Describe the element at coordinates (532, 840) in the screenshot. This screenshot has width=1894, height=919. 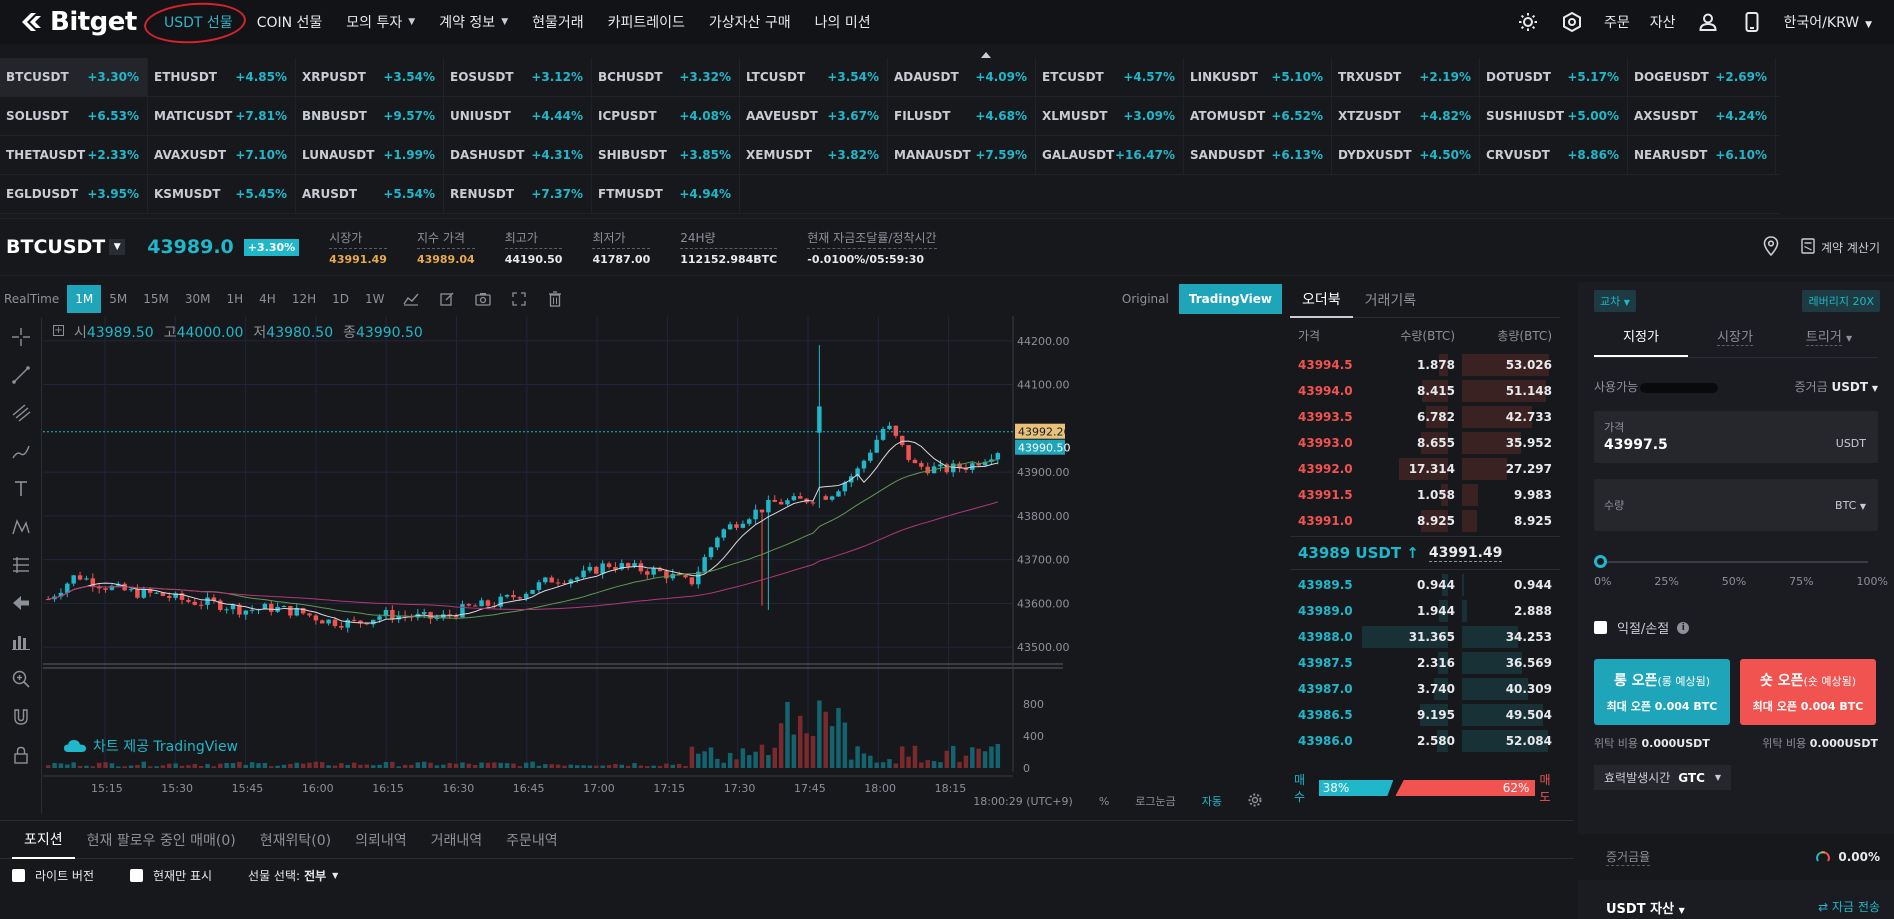
I see `bottom-tab: 주문내역` at that location.